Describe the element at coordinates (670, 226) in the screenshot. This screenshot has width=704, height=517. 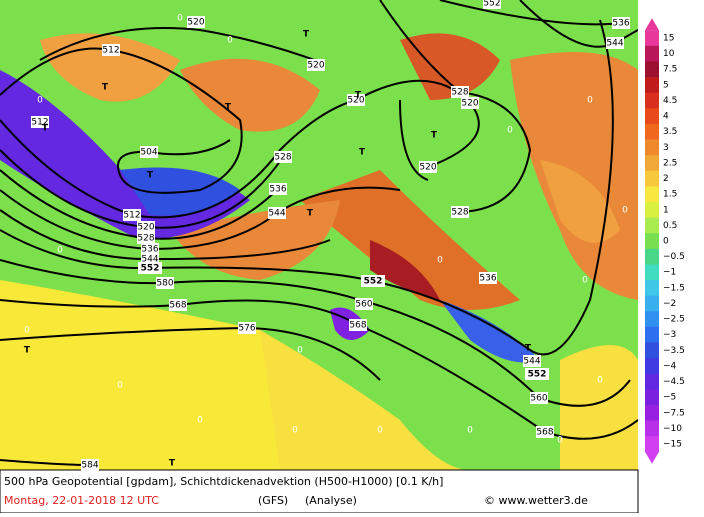
I see `colorbar-label: 0.5` at that location.